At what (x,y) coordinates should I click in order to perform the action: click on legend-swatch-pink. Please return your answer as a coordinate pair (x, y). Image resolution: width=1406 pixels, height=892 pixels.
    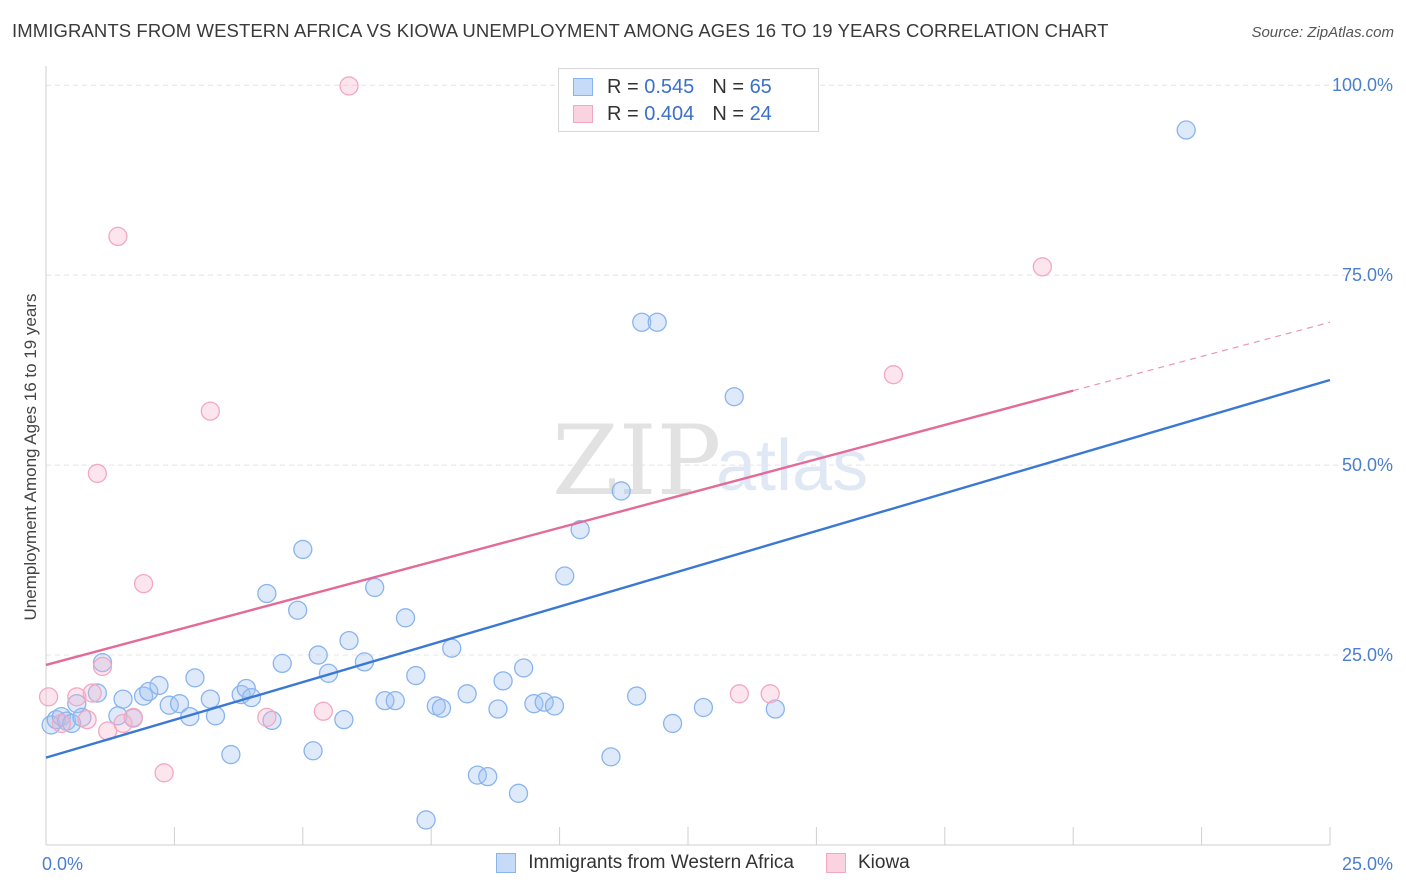
    Looking at the image, I should click on (583, 114).